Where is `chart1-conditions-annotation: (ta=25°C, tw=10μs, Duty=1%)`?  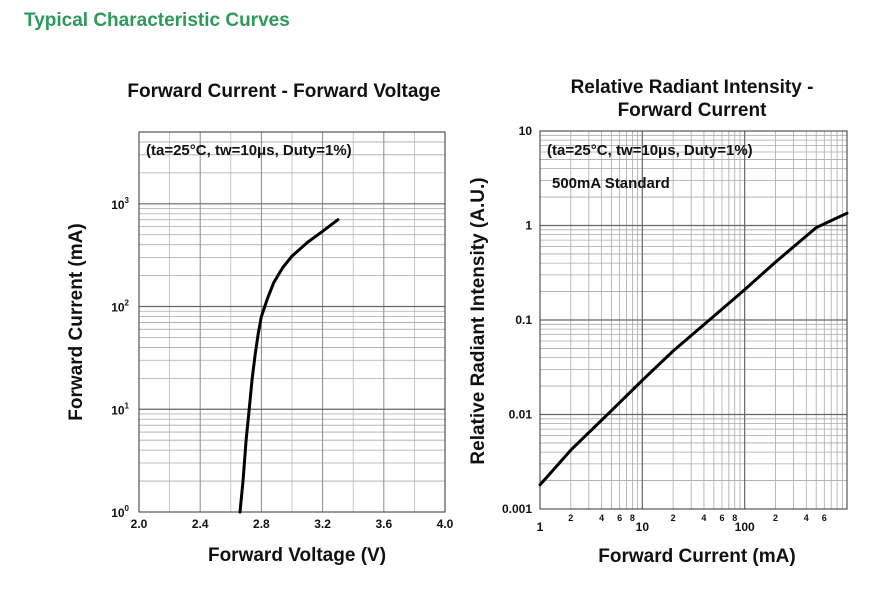 chart1-conditions-annotation: (ta=25°C, tw=10μs, Duty=1%) is located at coordinates (249, 150).